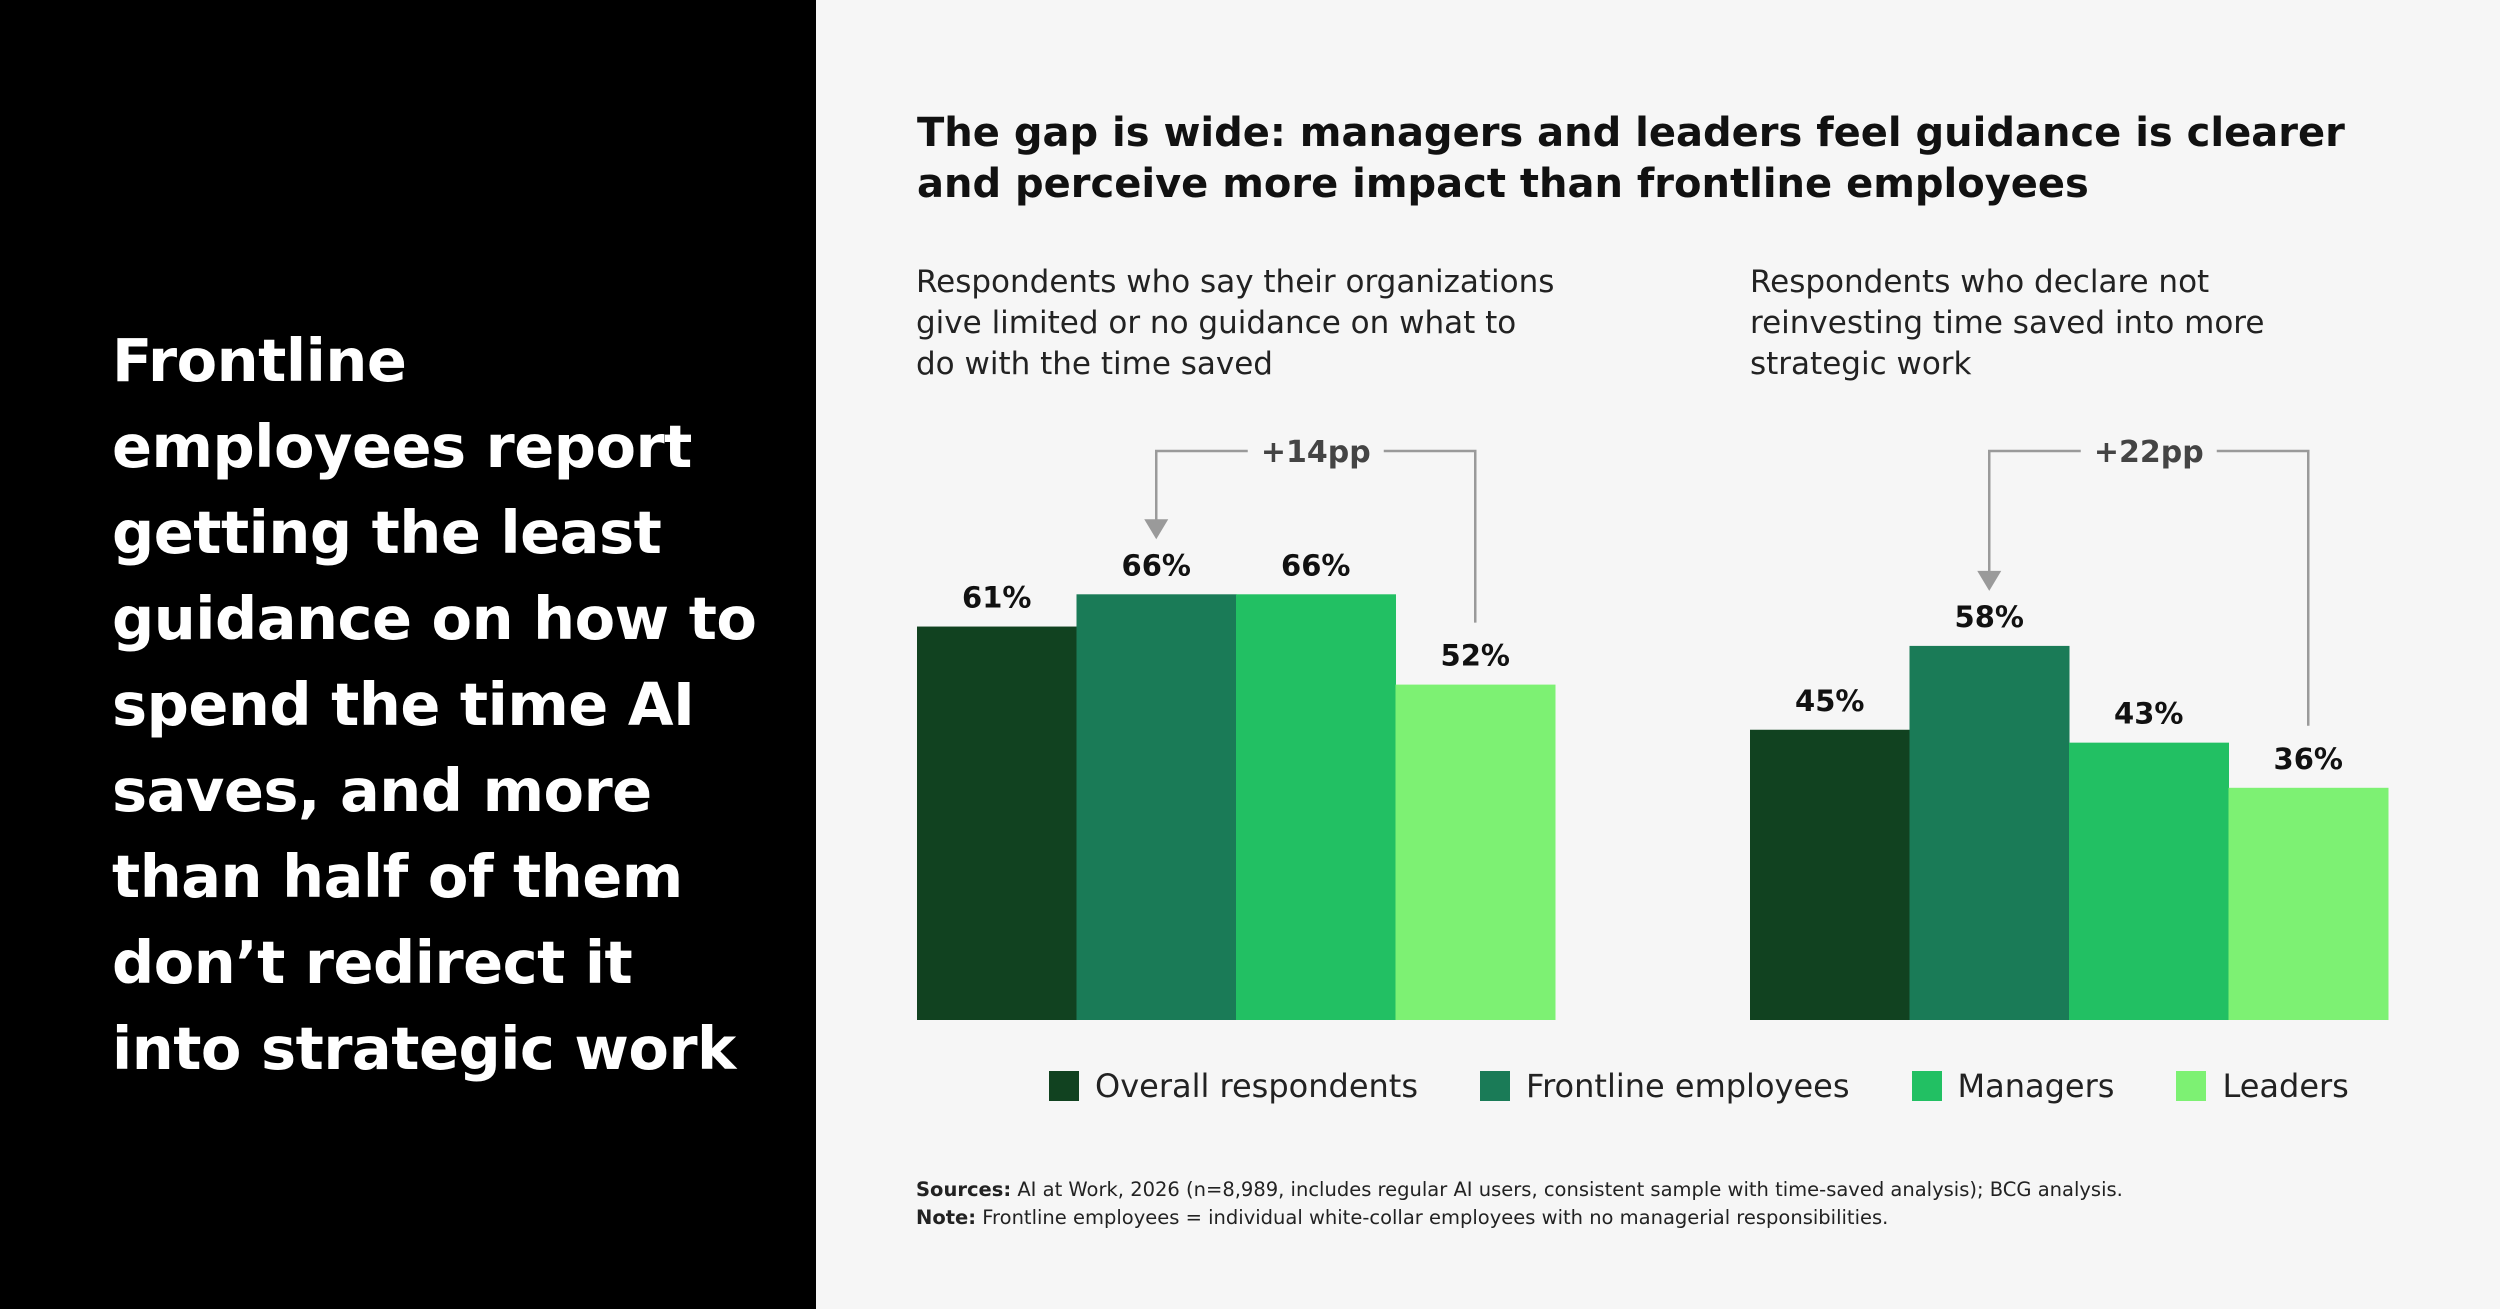 The image size is (2500, 1309). I want to click on legend-item-leaders: Leaders, so click(2262, 1086).